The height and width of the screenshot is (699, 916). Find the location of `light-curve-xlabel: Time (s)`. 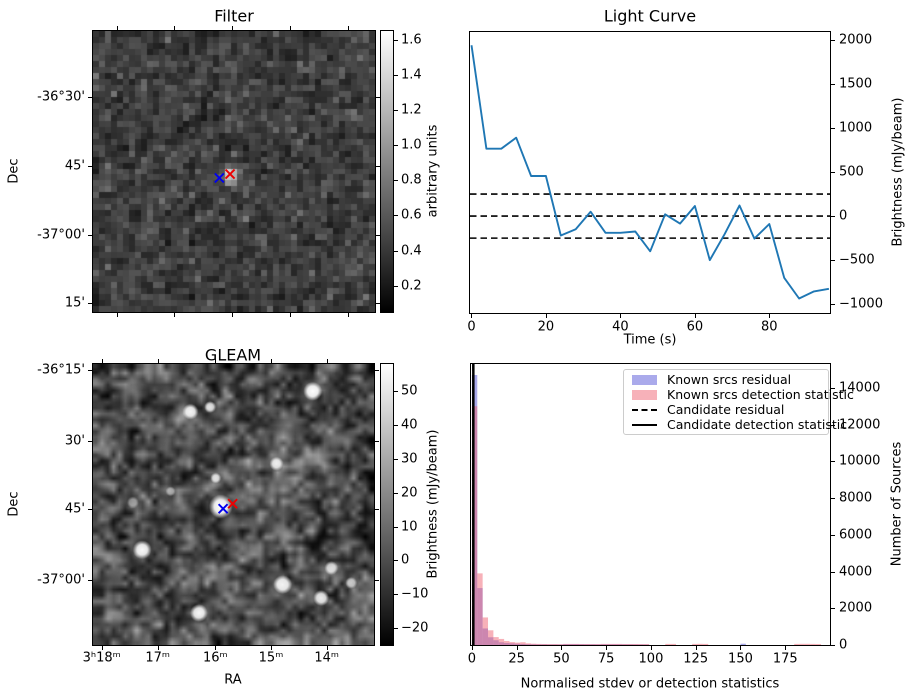

light-curve-xlabel: Time (s) is located at coordinates (650, 340).